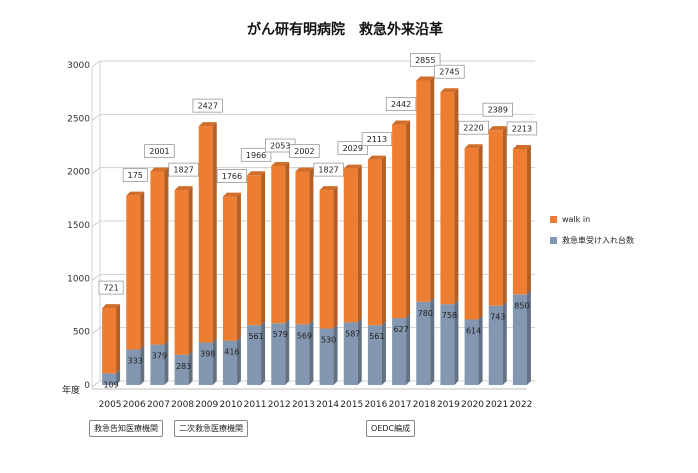  Describe the element at coordinates (351, 405) in the screenshot. I see `x-tick-label: 2015` at that location.